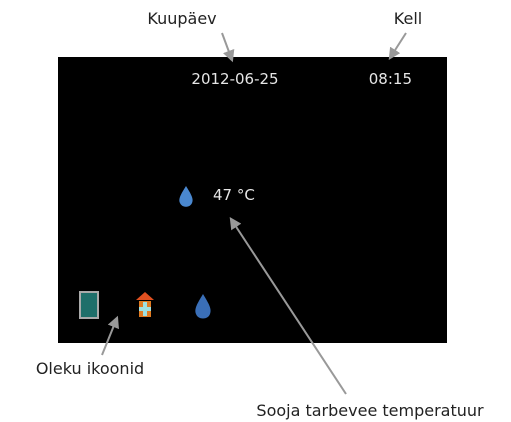 This screenshot has width=511, height=422. Describe the element at coordinates (203, 306) in the screenshot. I see `status-icon-drop` at that location.